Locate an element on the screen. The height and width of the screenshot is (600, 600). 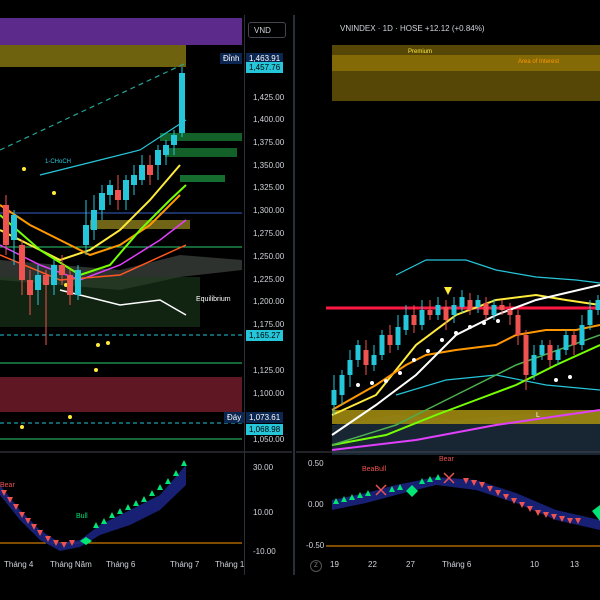
price-label: 1,200.00 is located at coordinates (269, 301).